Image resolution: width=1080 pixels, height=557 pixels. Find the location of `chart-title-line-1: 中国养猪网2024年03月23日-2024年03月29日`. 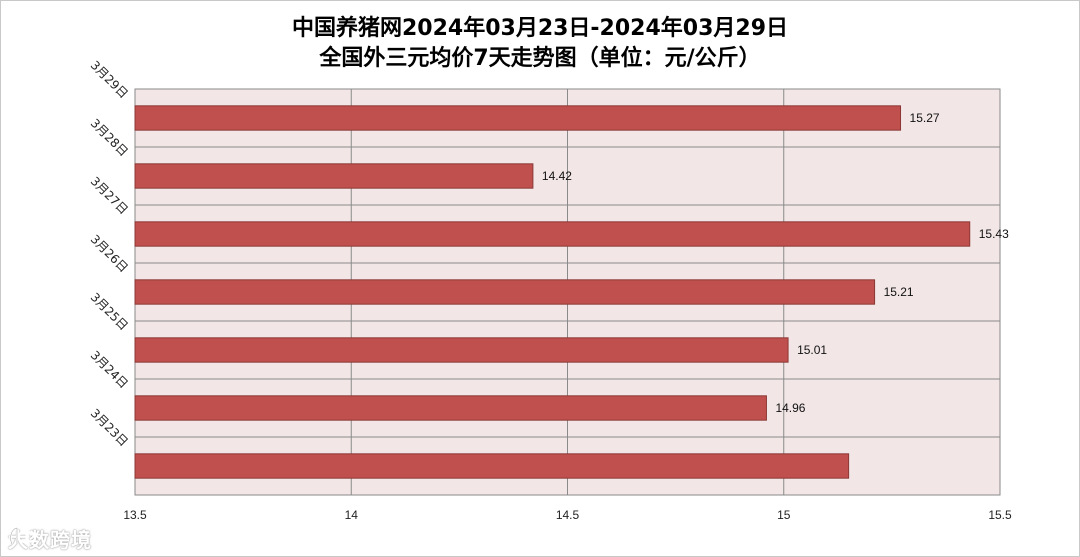

chart-title-line-1: 中国养猪网2024年03月23日-2024年03月29日 is located at coordinates (540, 28).